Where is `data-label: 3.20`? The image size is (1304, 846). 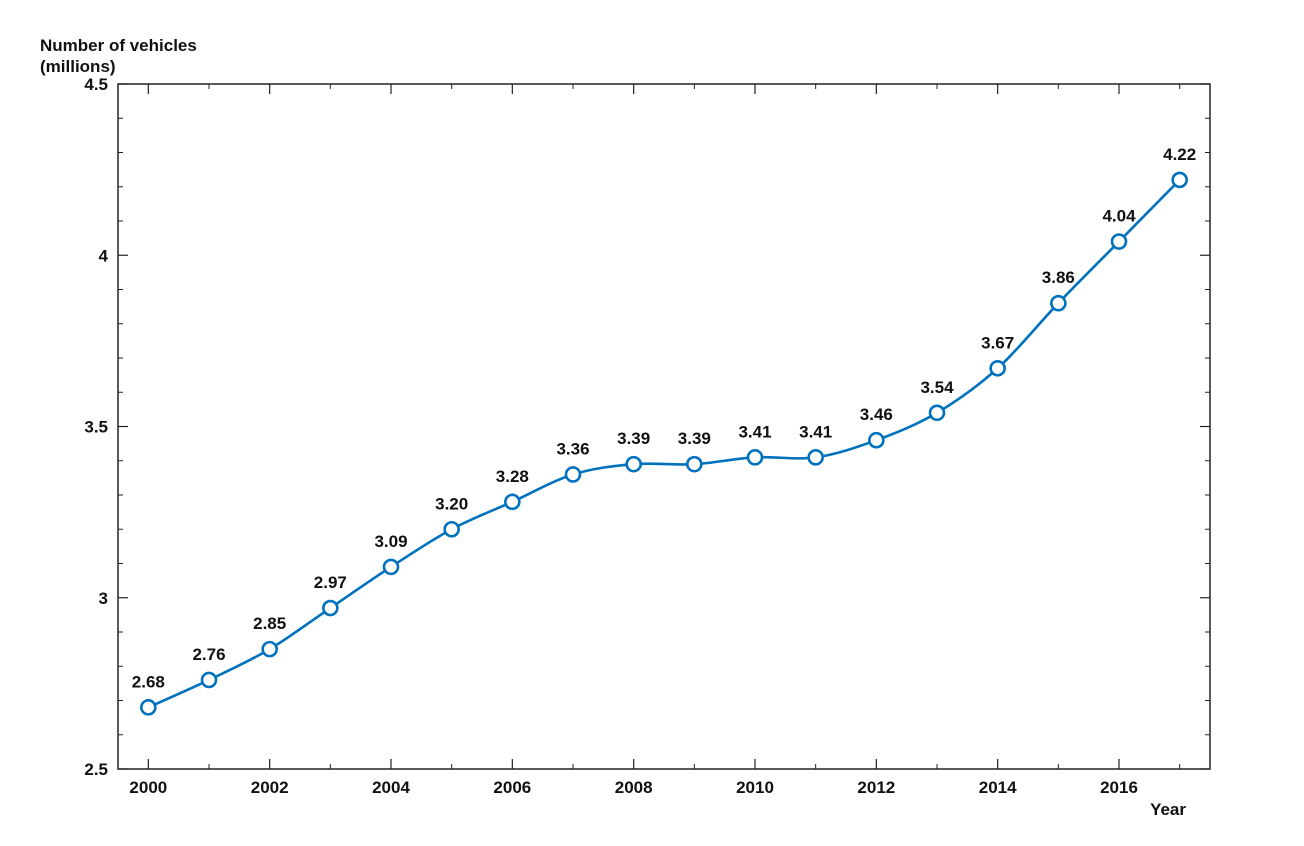
data-label: 3.20 is located at coordinates (451, 503).